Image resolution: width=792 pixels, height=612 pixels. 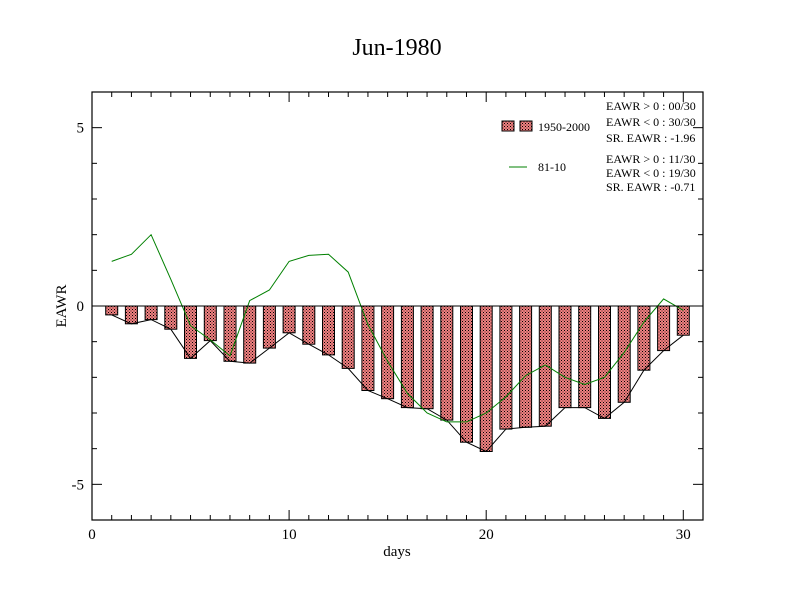 I want to click on stat-81-10-sr: SR. EAWR : -0.71, so click(x=650, y=187).